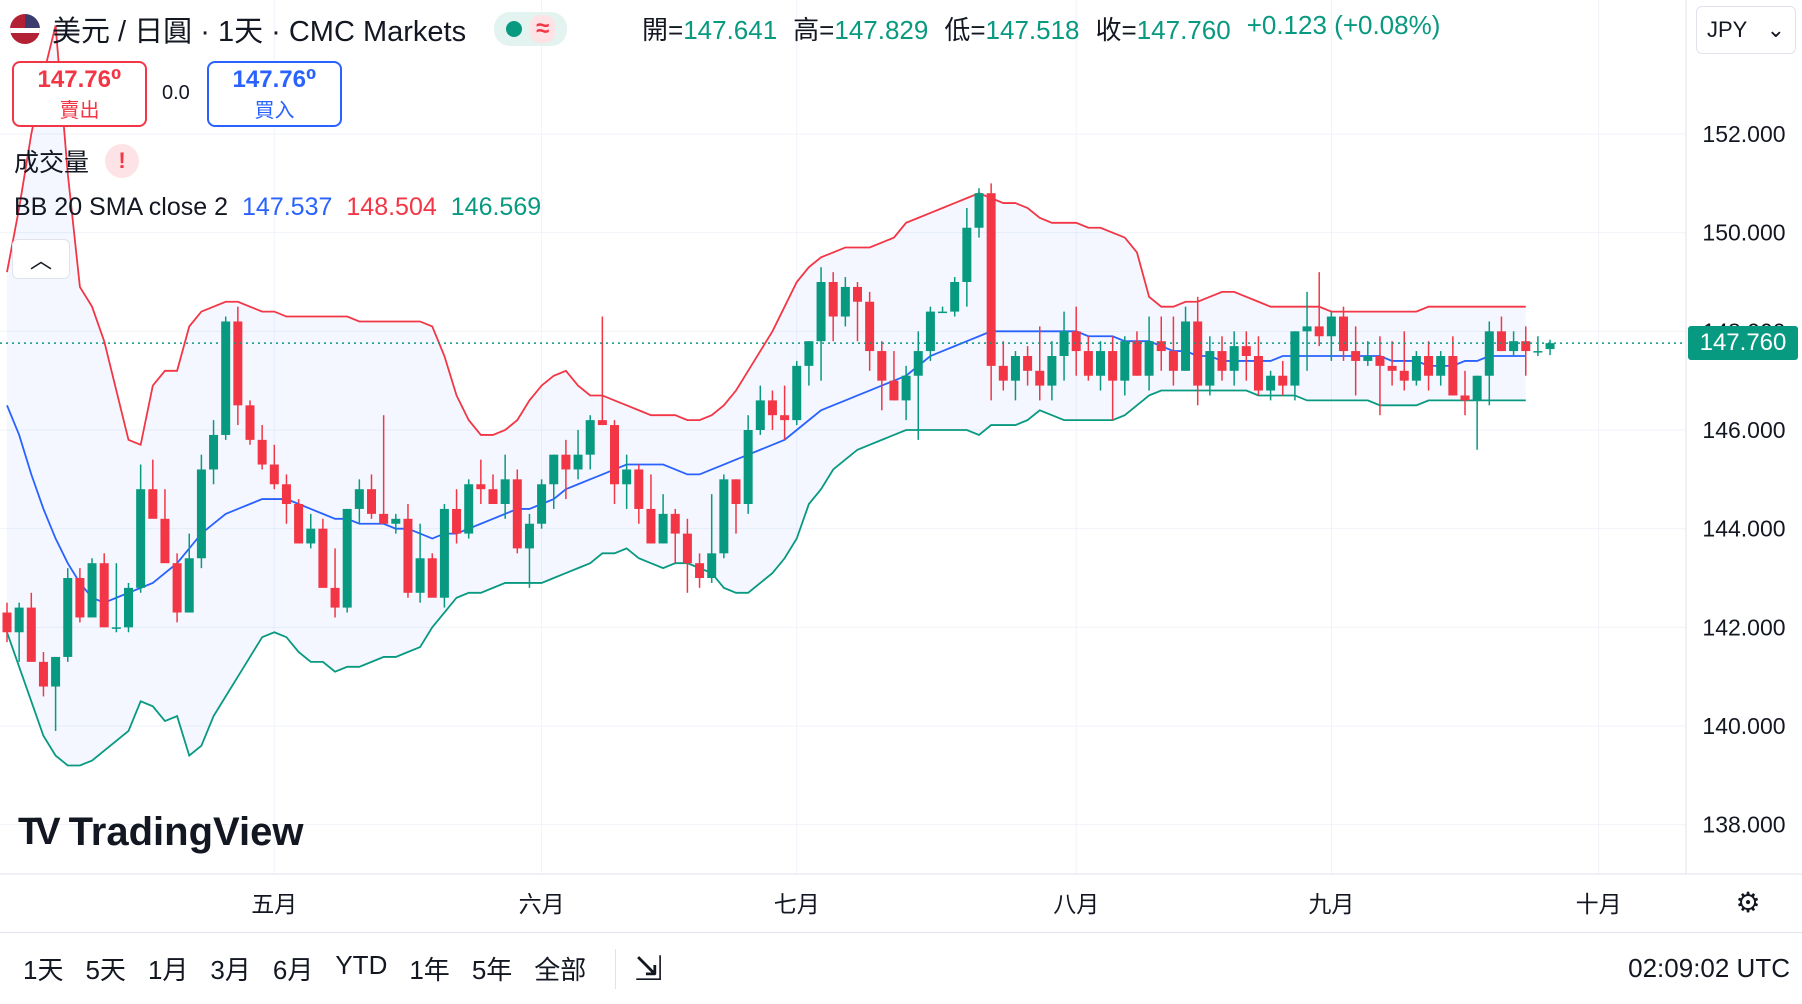  I want to click on ohlc-low-key: 低=, so click(965, 30).